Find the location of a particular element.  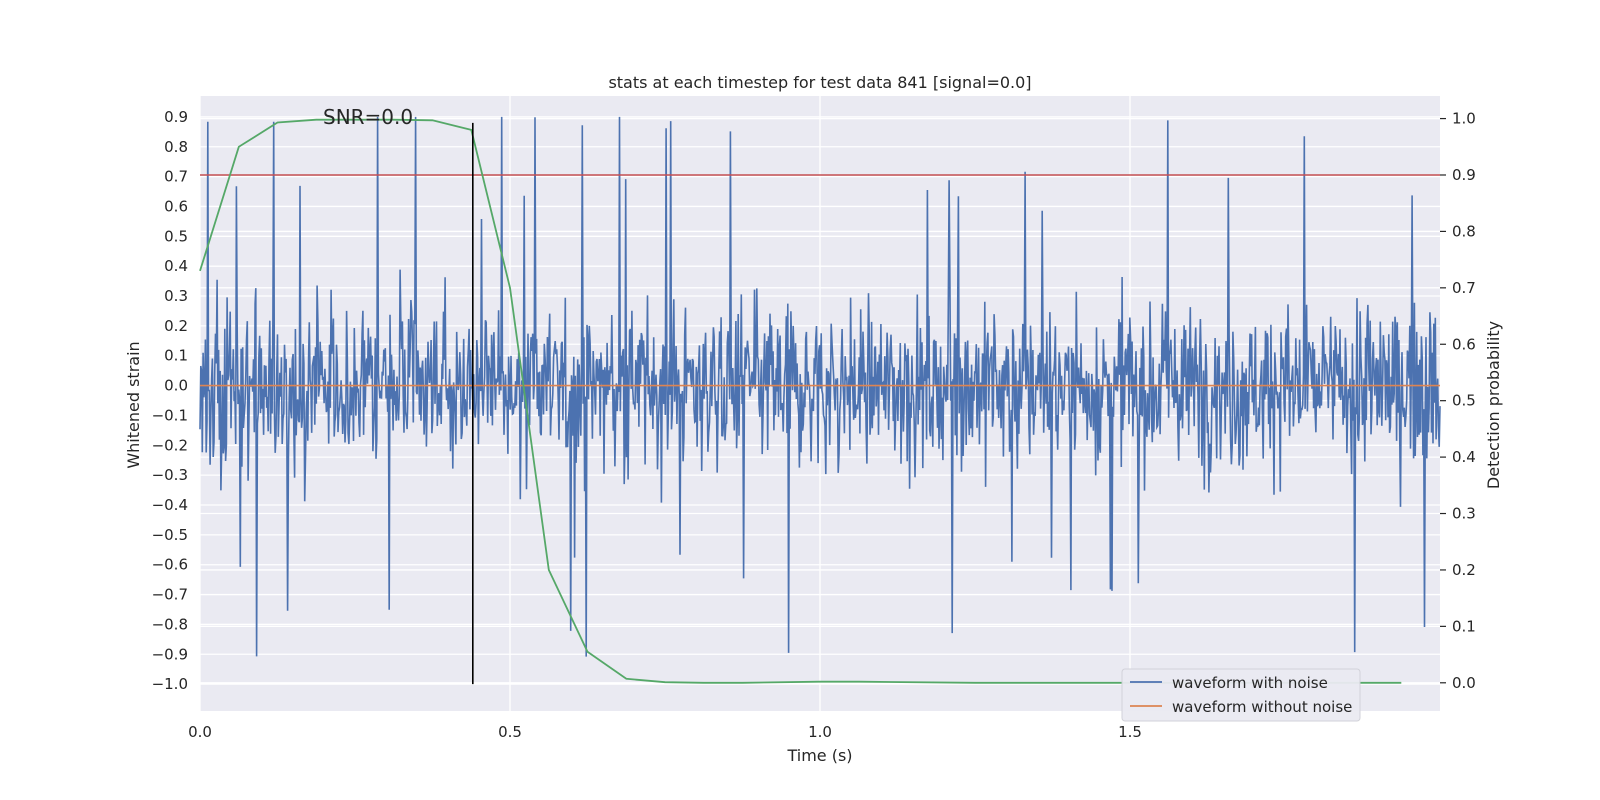

y-left-tick-label-10: −0.1 is located at coordinates (170, 415).